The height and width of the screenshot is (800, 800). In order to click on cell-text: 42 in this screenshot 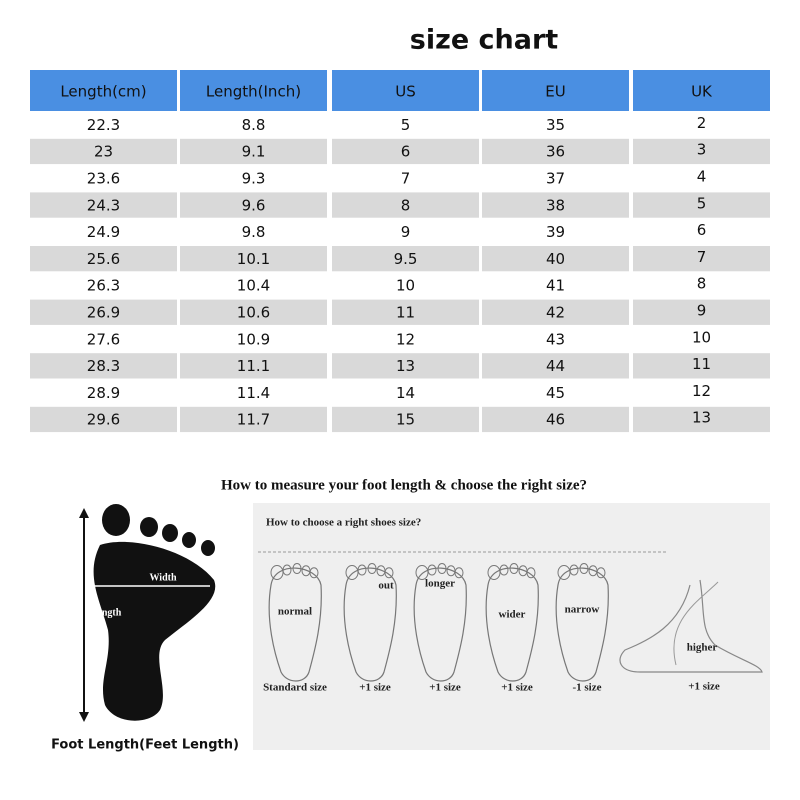, I will do `click(555, 313)`.